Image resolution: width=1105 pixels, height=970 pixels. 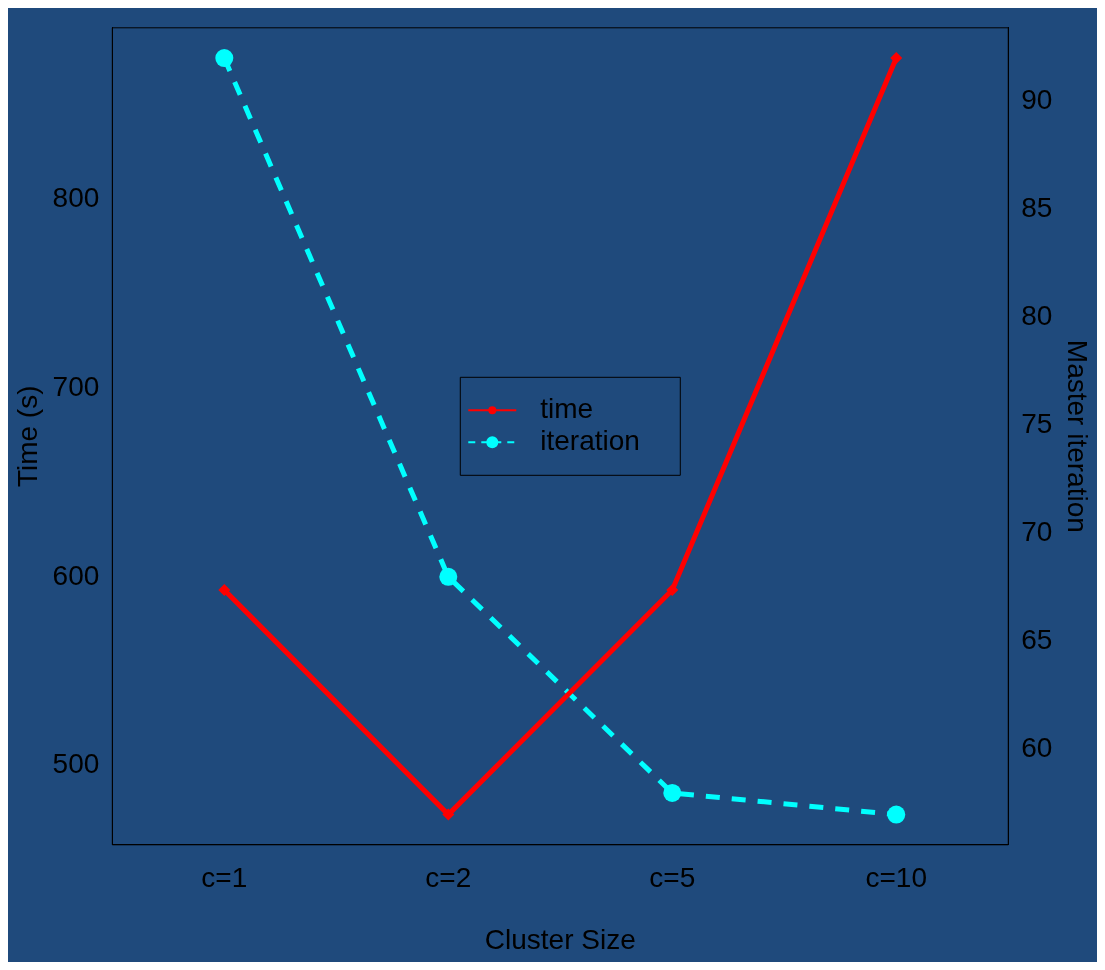 What do you see at coordinates (1037, 208) in the screenshot?
I see `y2-tick-label: 85` at bounding box center [1037, 208].